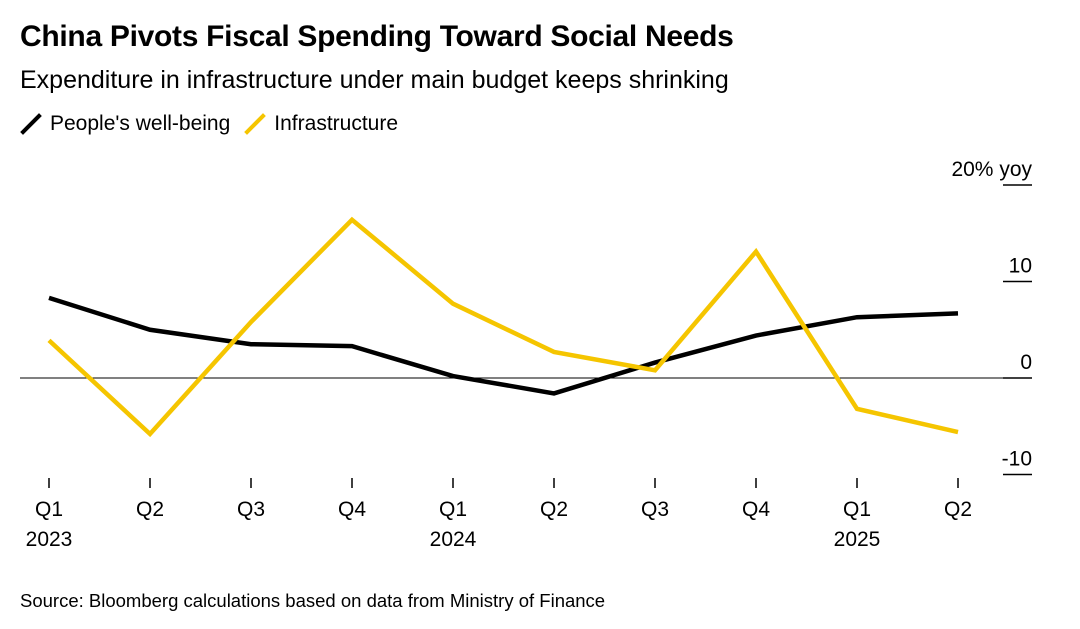 The image size is (1080, 629). What do you see at coordinates (503, 345) in the screenshot?
I see `series-line-wellbeing` at bounding box center [503, 345].